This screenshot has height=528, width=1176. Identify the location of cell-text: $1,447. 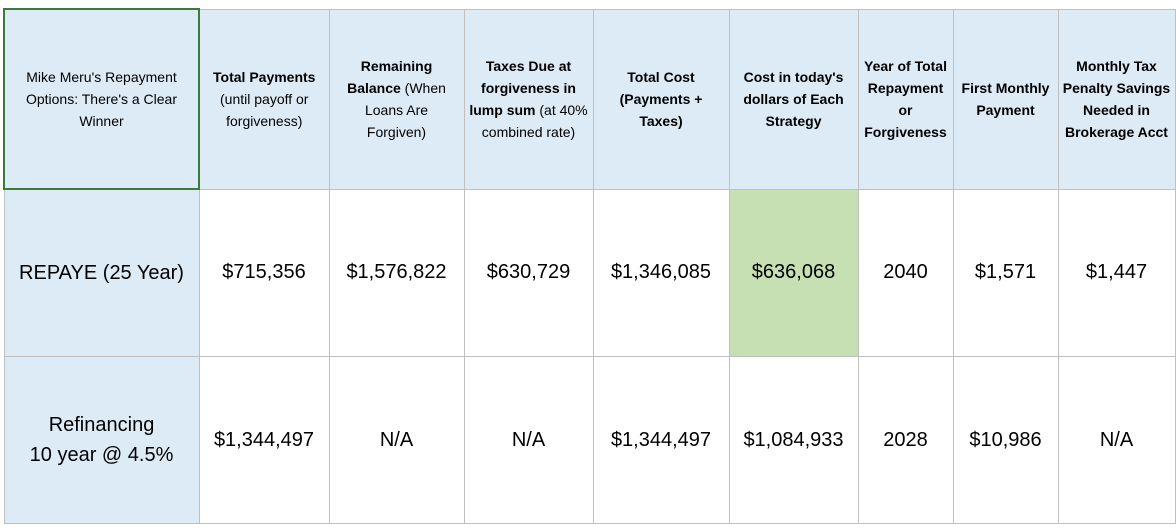
(1116, 272).